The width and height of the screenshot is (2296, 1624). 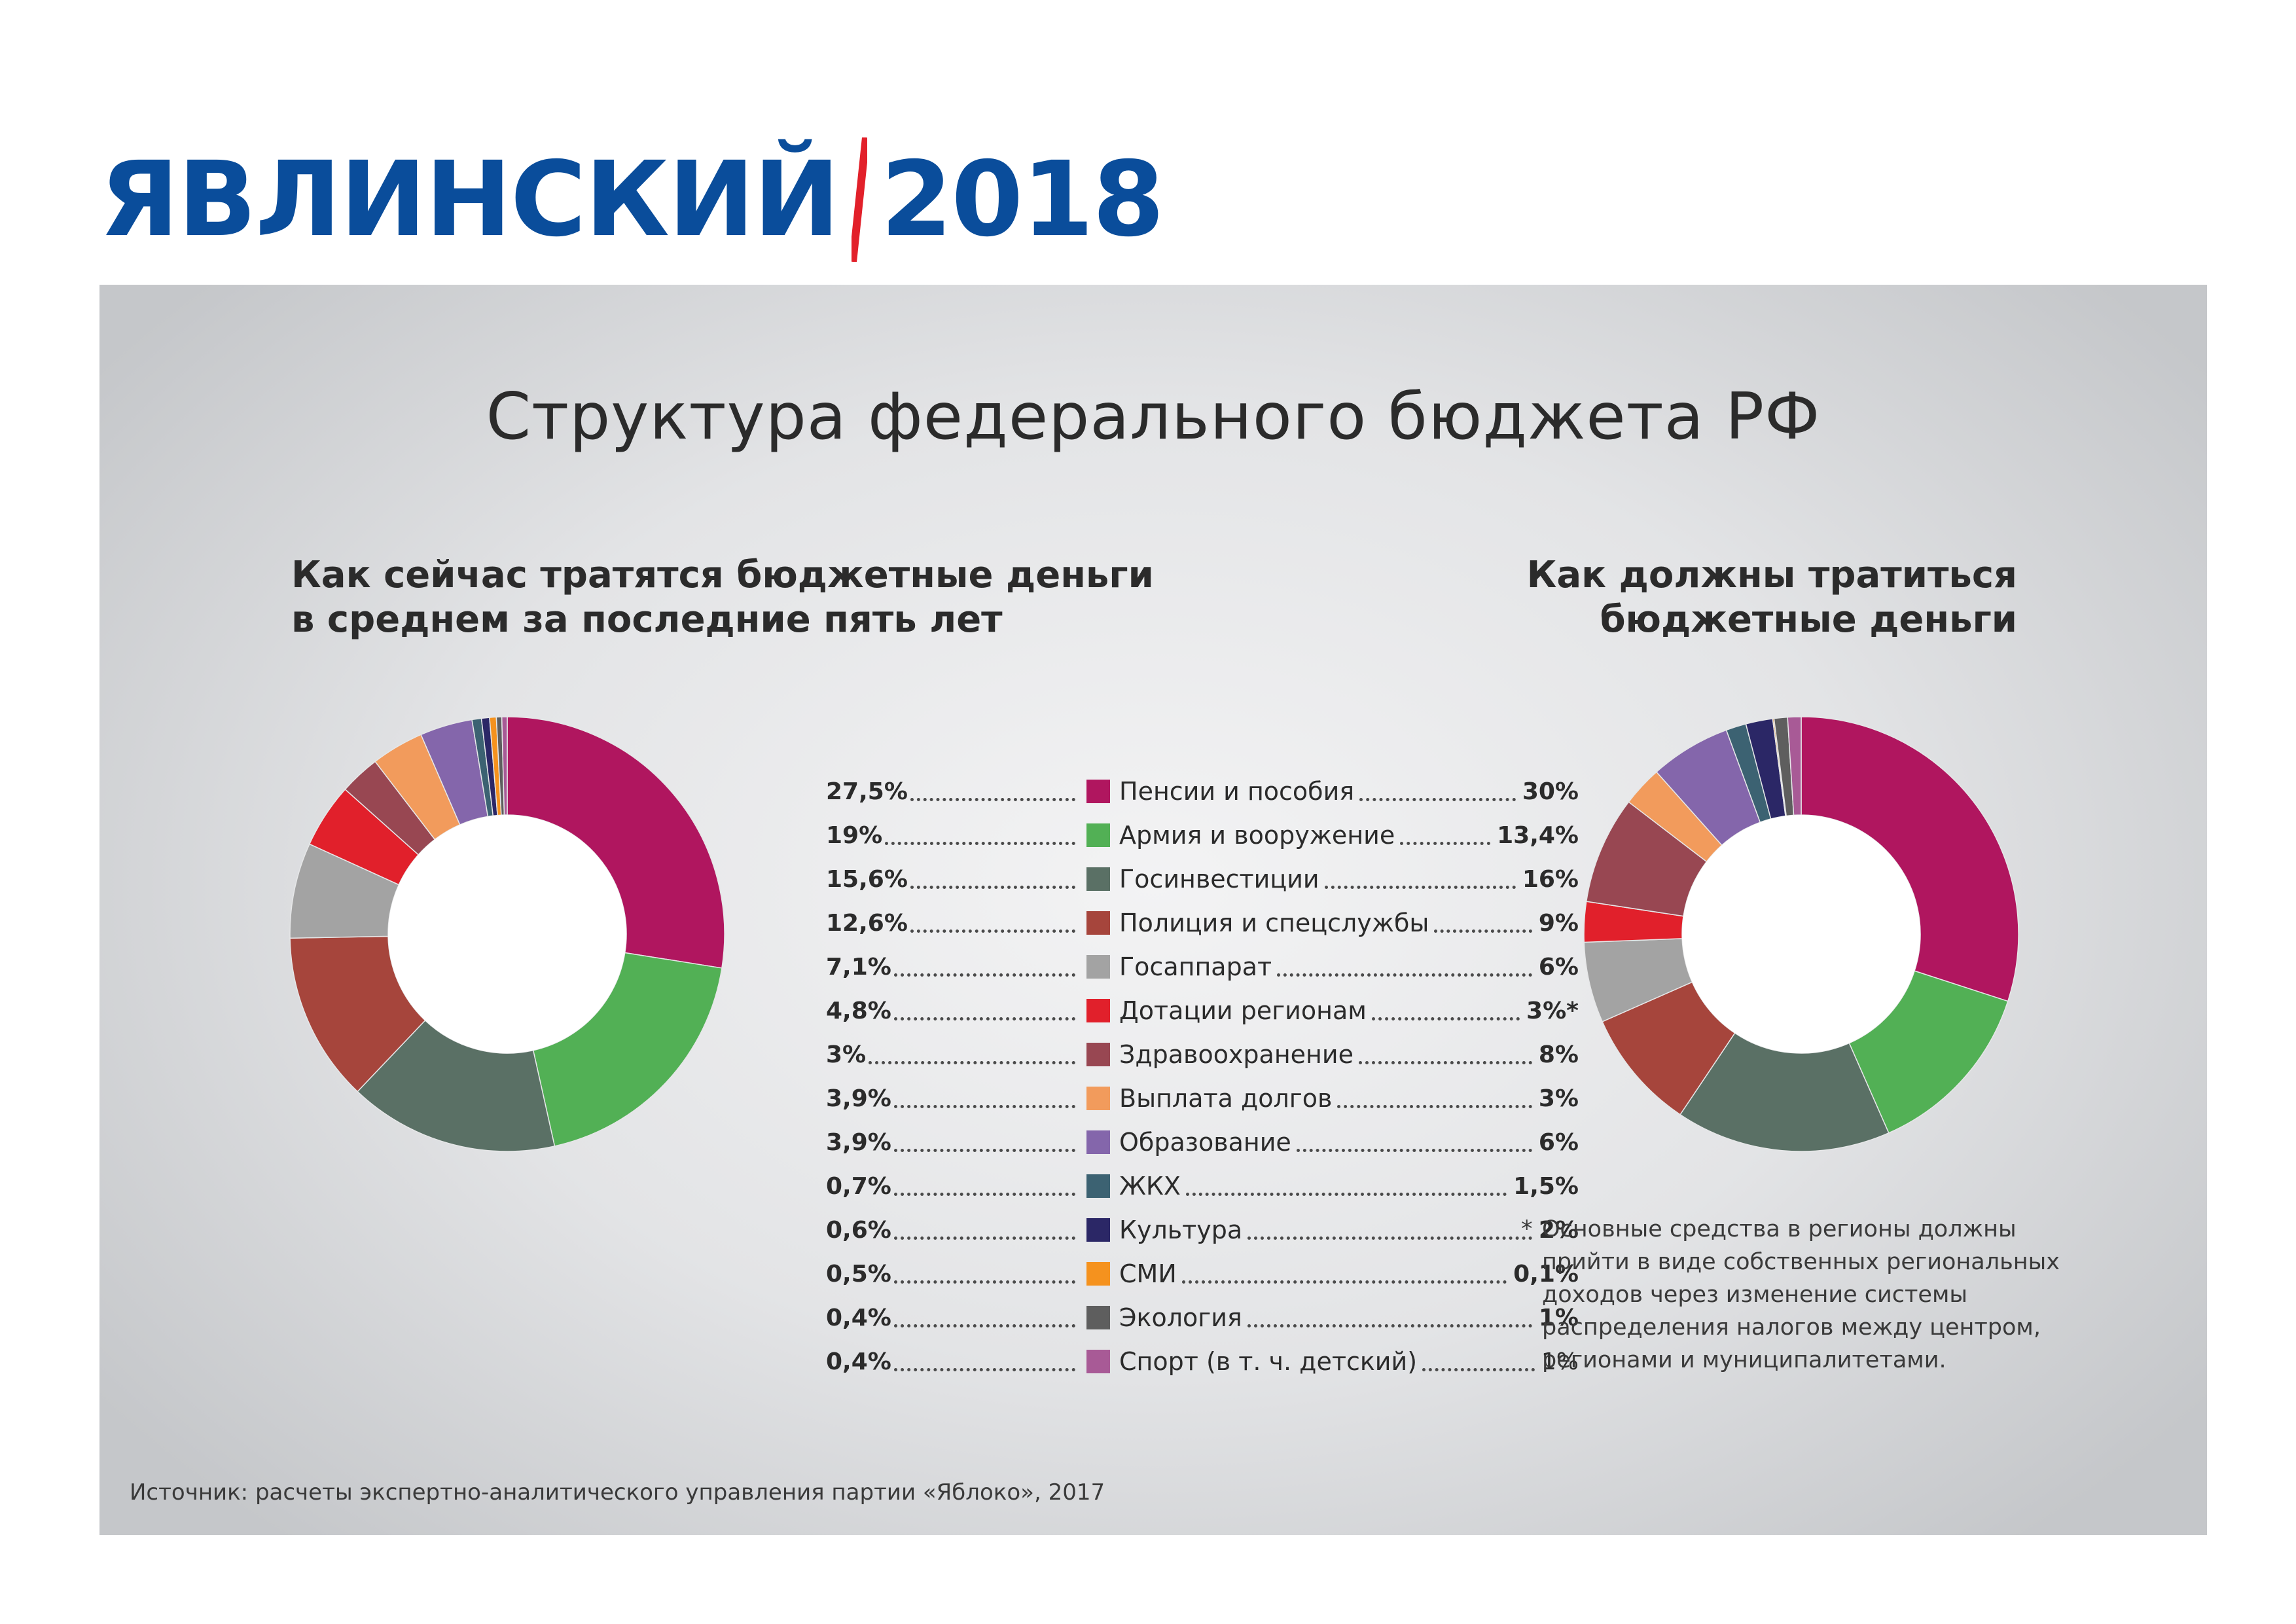 What do you see at coordinates (1195, 966) in the screenshot?
I see `legend-label: Госаппарат` at bounding box center [1195, 966].